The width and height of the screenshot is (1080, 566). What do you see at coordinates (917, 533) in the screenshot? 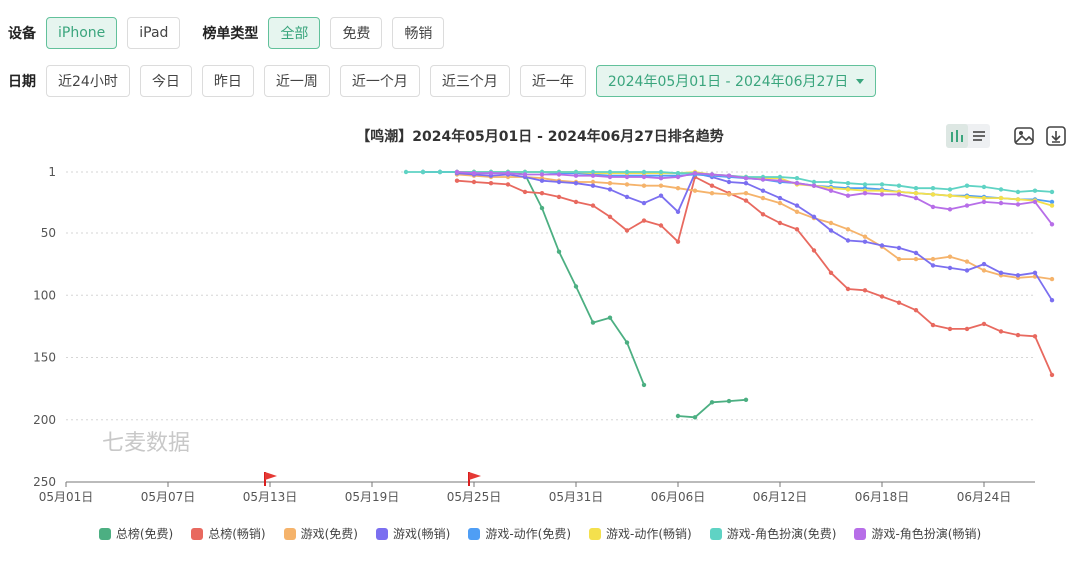
I see `legend-item: 游戏-角色扮演(畅销)` at bounding box center [917, 533].